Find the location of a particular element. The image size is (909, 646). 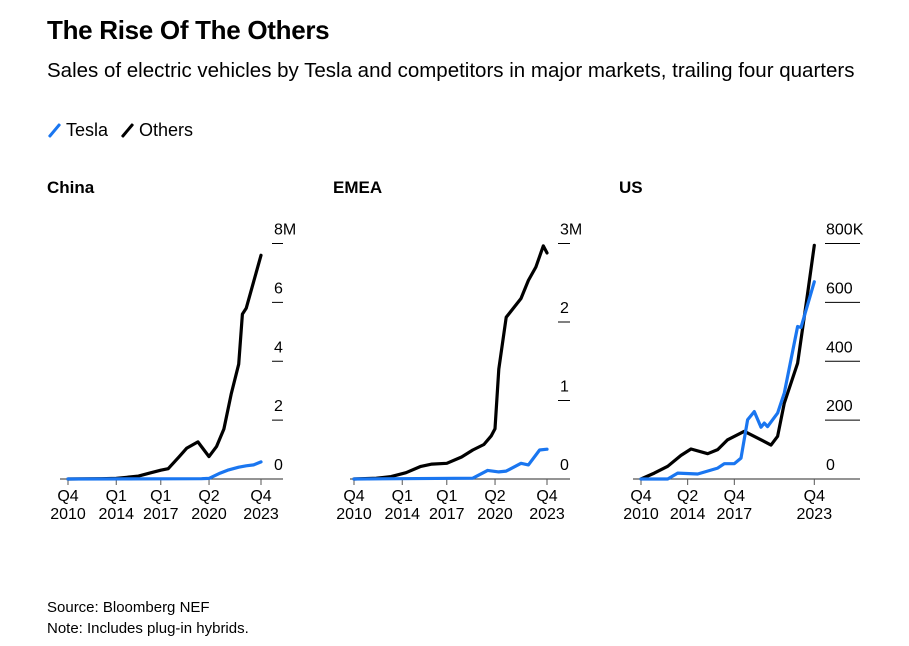

panel-title: China is located at coordinates (71, 187).